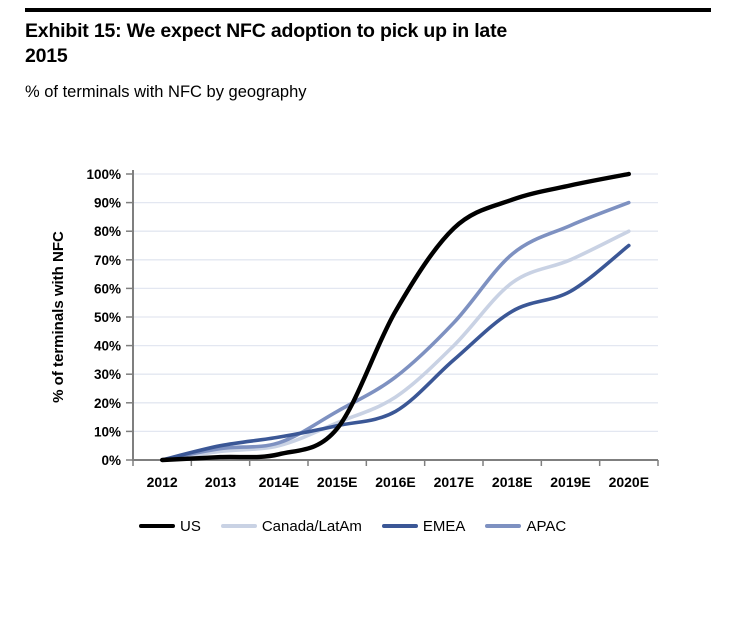  I want to click on x-tick-label: 2018E, so click(512, 482).